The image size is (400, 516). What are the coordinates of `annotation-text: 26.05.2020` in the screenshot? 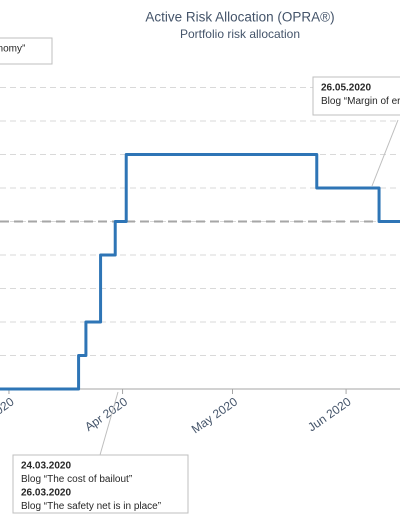 It's located at (346, 88).